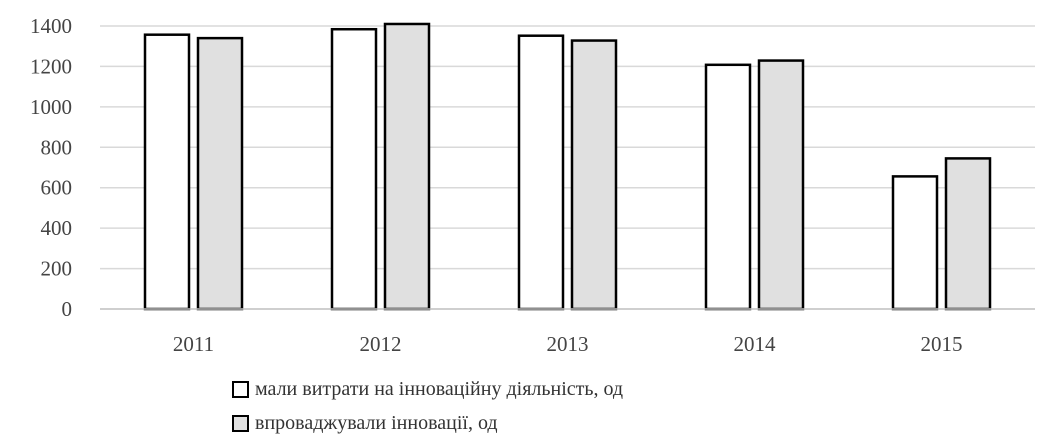 The height and width of the screenshot is (443, 1047). What do you see at coordinates (915, 243) in the screenshot?
I see `bar-series-1-2015` at bounding box center [915, 243].